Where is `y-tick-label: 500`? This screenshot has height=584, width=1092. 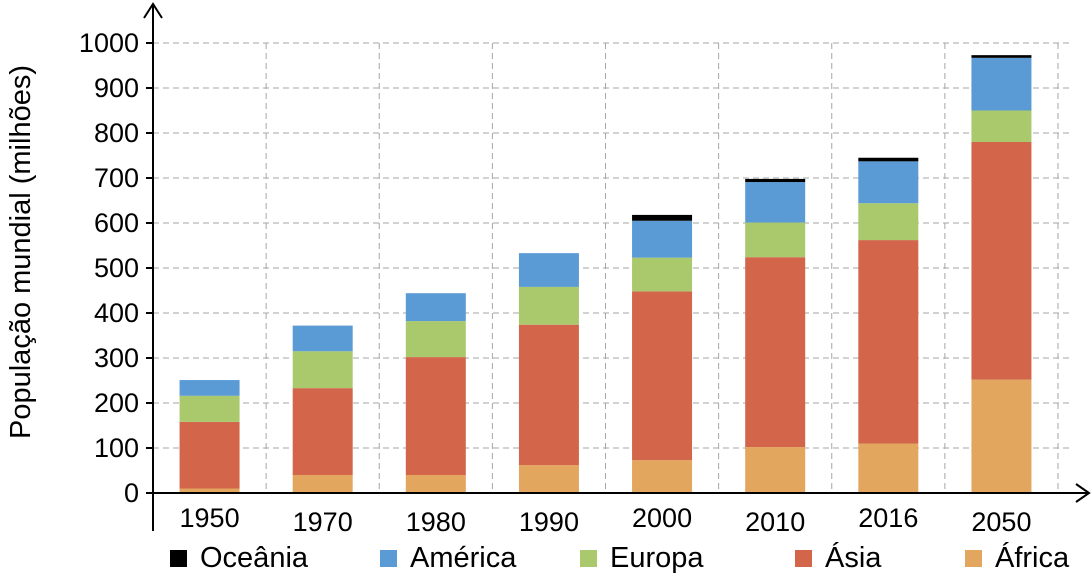 y-tick-label: 500 is located at coordinates (116, 268).